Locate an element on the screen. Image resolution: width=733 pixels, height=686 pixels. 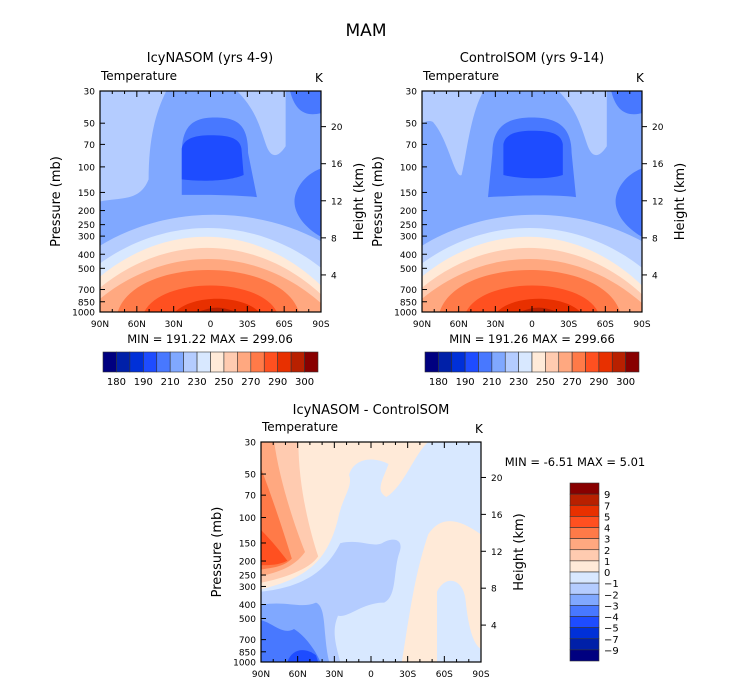
x-tick-label: 60N is located at coordinates (137, 325).